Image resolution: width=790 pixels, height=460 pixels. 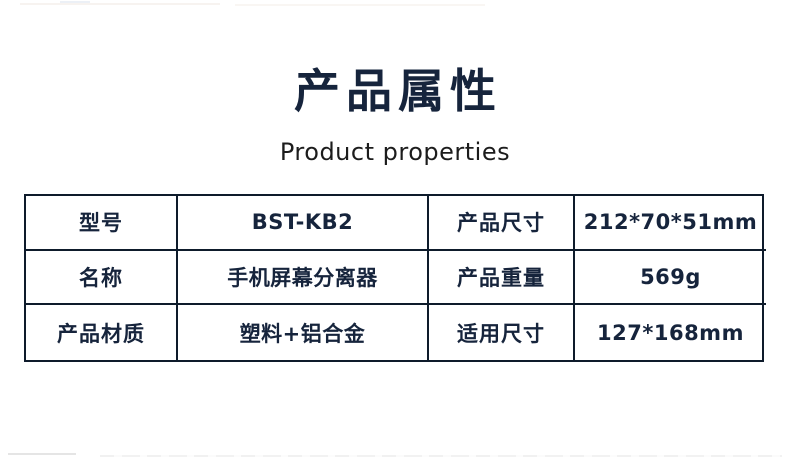 What do you see at coordinates (670, 332) in the screenshot?
I see `spec-value-applicable-size: 127*168mm` at bounding box center [670, 332].